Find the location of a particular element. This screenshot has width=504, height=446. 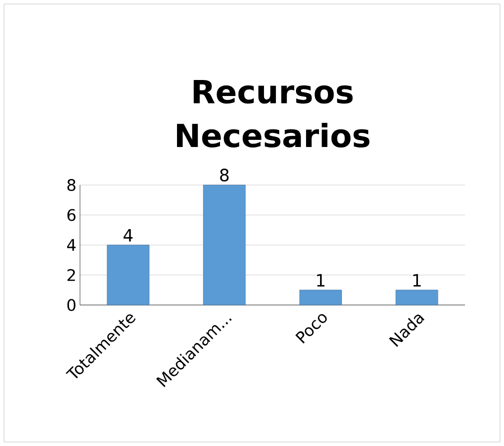

data-label: 4 is located at coordinates (128, 235).